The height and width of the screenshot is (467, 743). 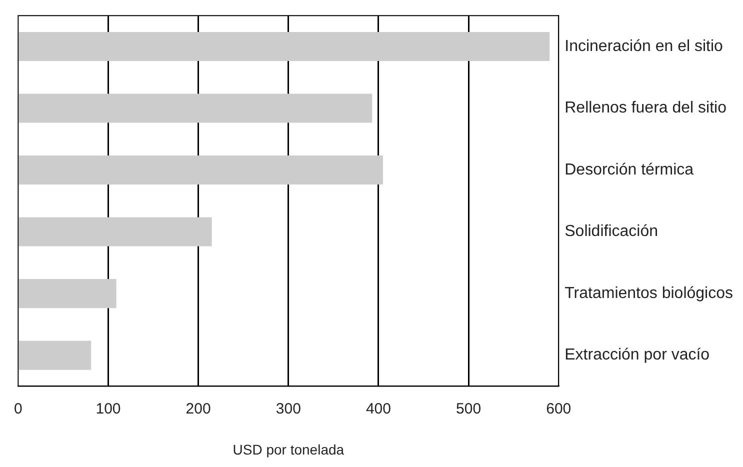 What do you see at coordinates (198, 409) in the screenshot?
I see `x-tick-label: 200` at bounding box center [198, 409].